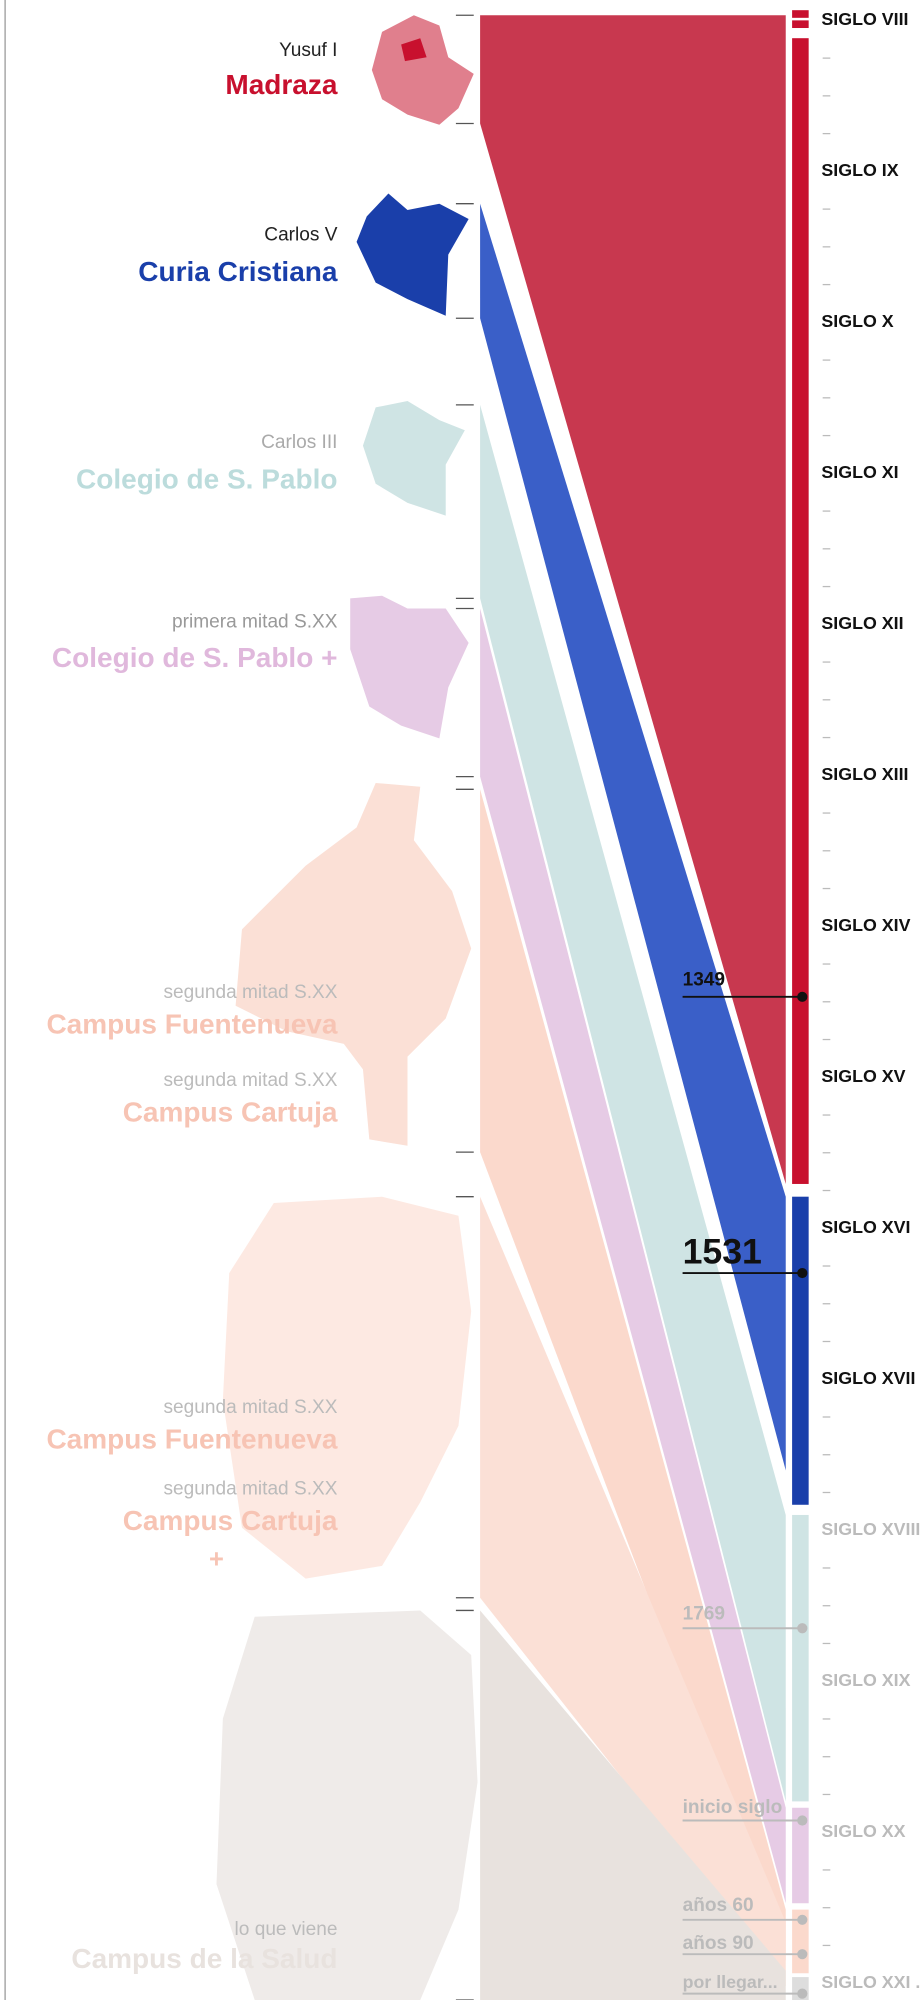 Image resolution: width=922 pixels, height=2000 pixels. Describe the element at coordinates (255, 622) in the screenshot. I see `era-period: primera mitad S.XX` at that location.